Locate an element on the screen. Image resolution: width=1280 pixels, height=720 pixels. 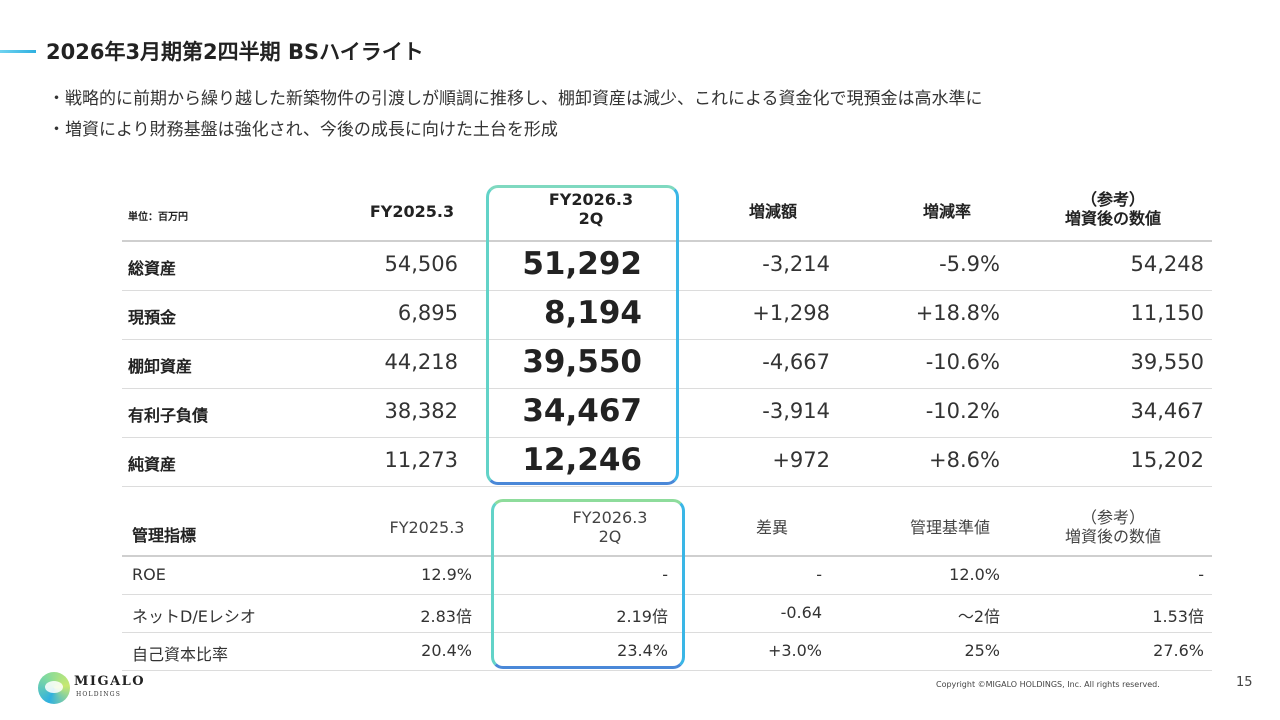
value-change: -3,214 is located at coordinates (796, 264).